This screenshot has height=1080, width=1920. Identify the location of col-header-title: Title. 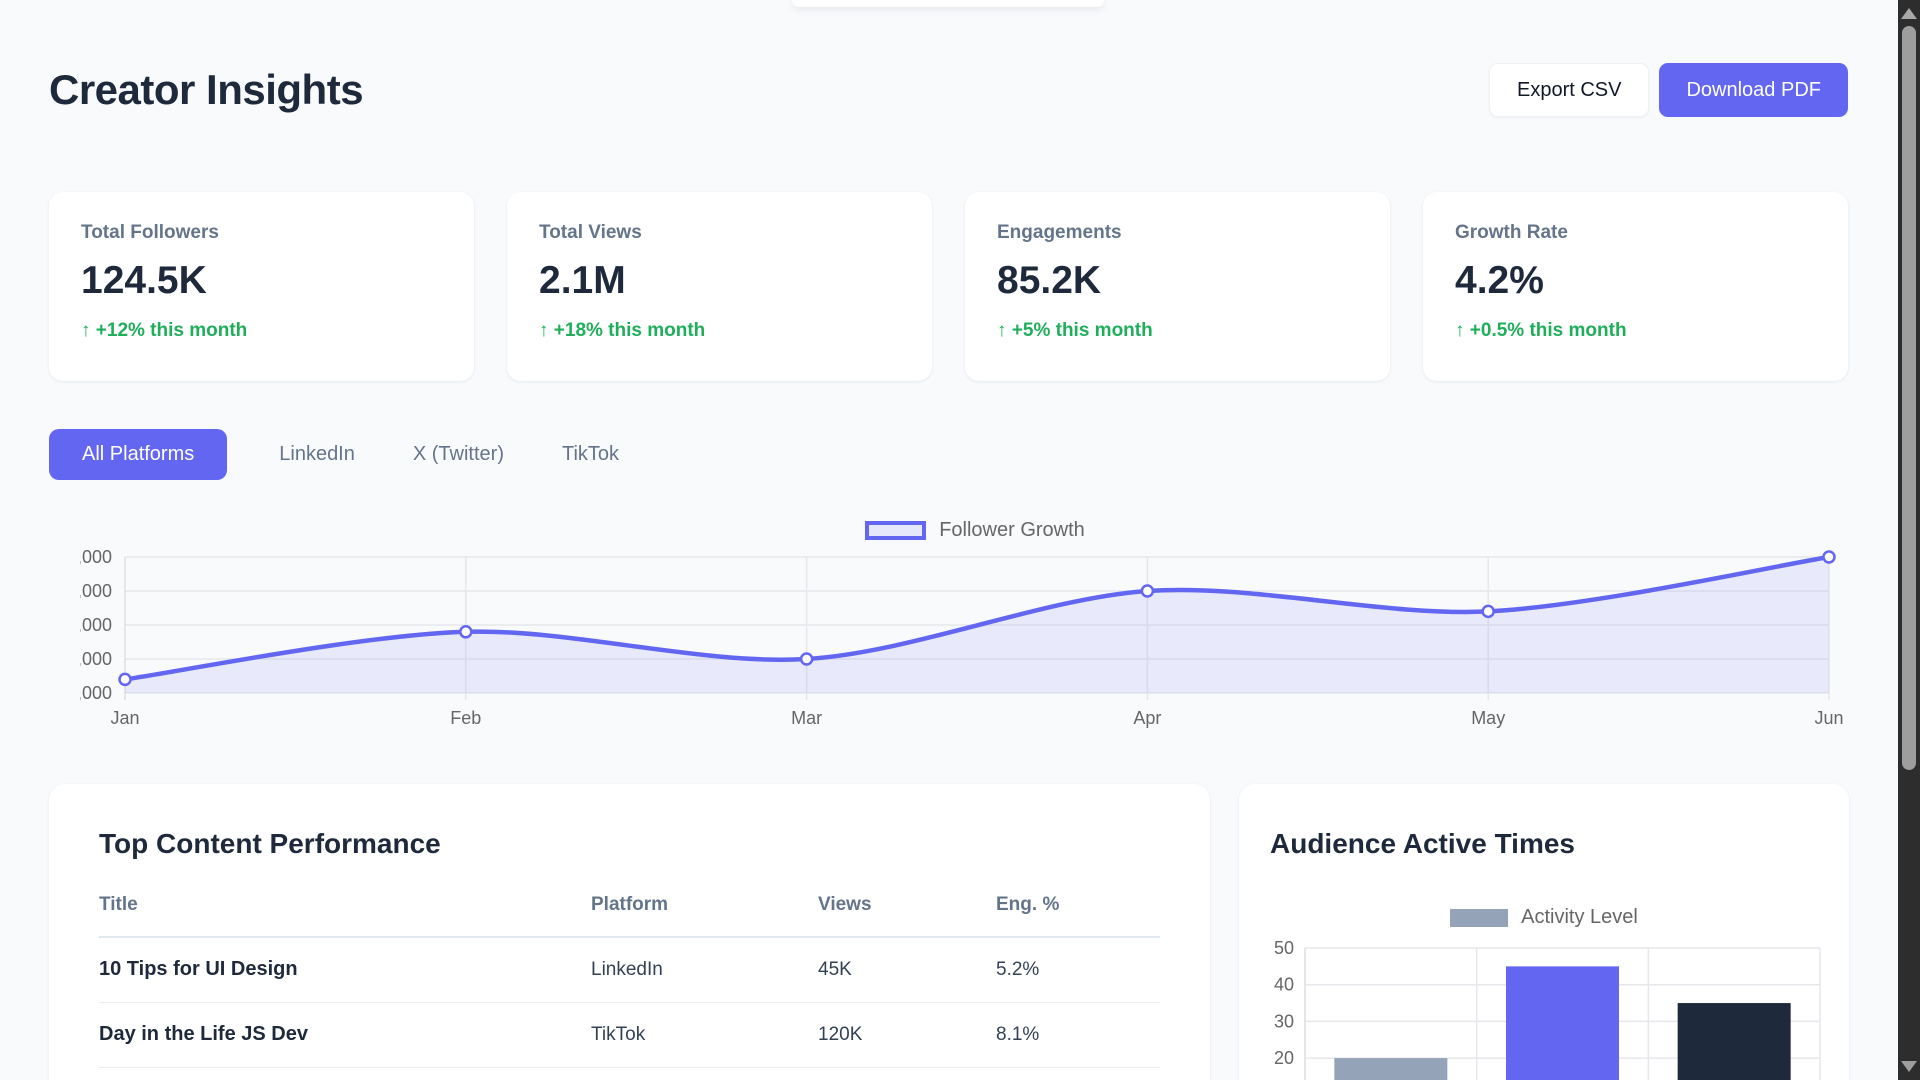
(345, 916).